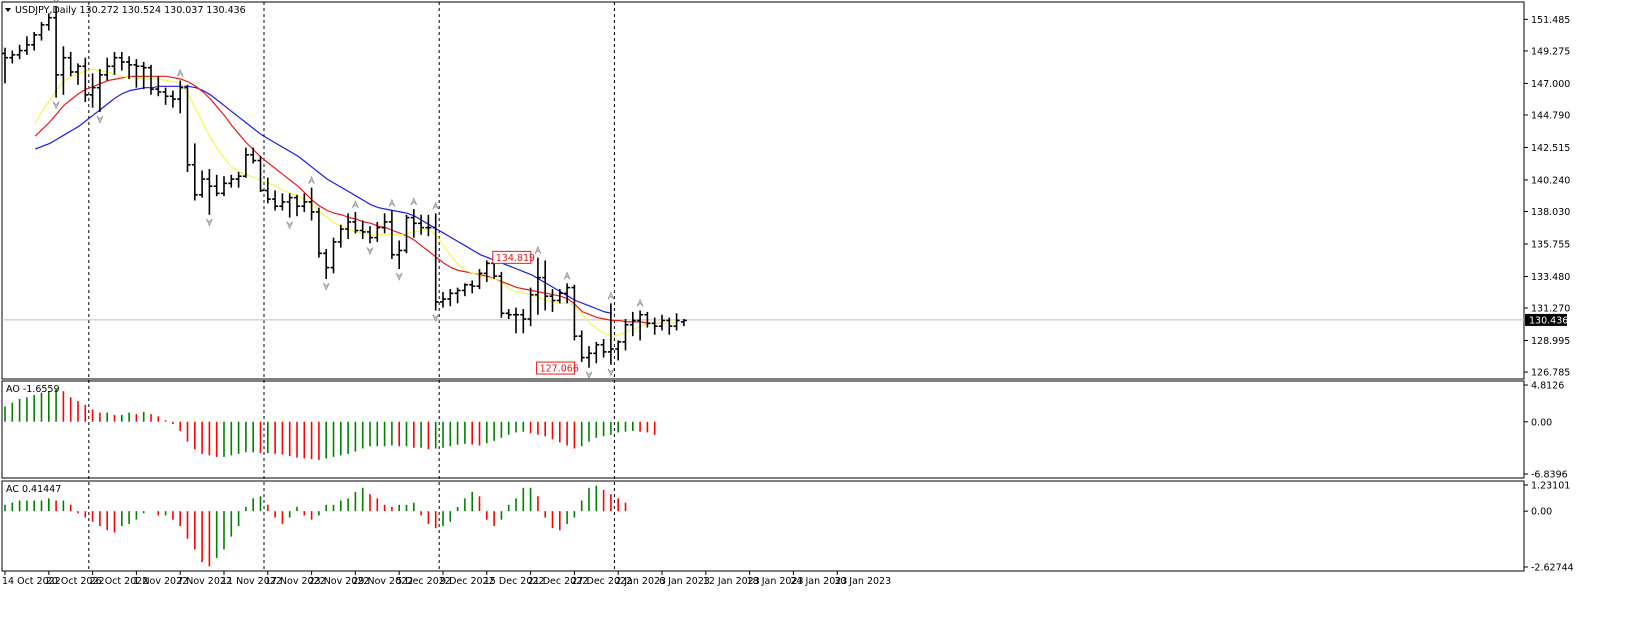 The image size is (1629, 619). What do you see at coordinates (1550, 373) in the screenshot?
I see `price-tick-label: 126.785` at bounding box center [1550, 373].